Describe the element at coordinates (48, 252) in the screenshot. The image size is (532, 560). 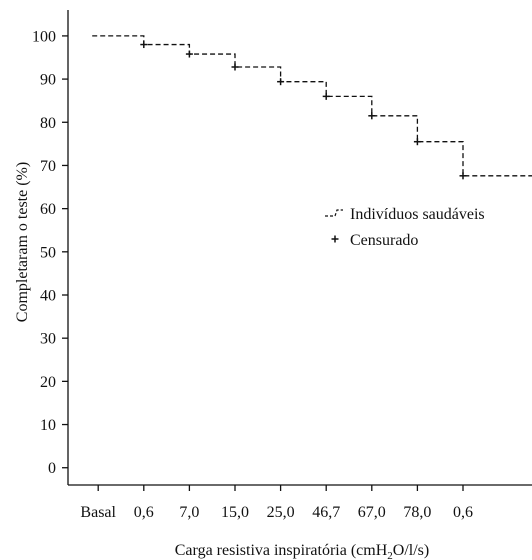
I see `y-tick-label: 50` at that location.